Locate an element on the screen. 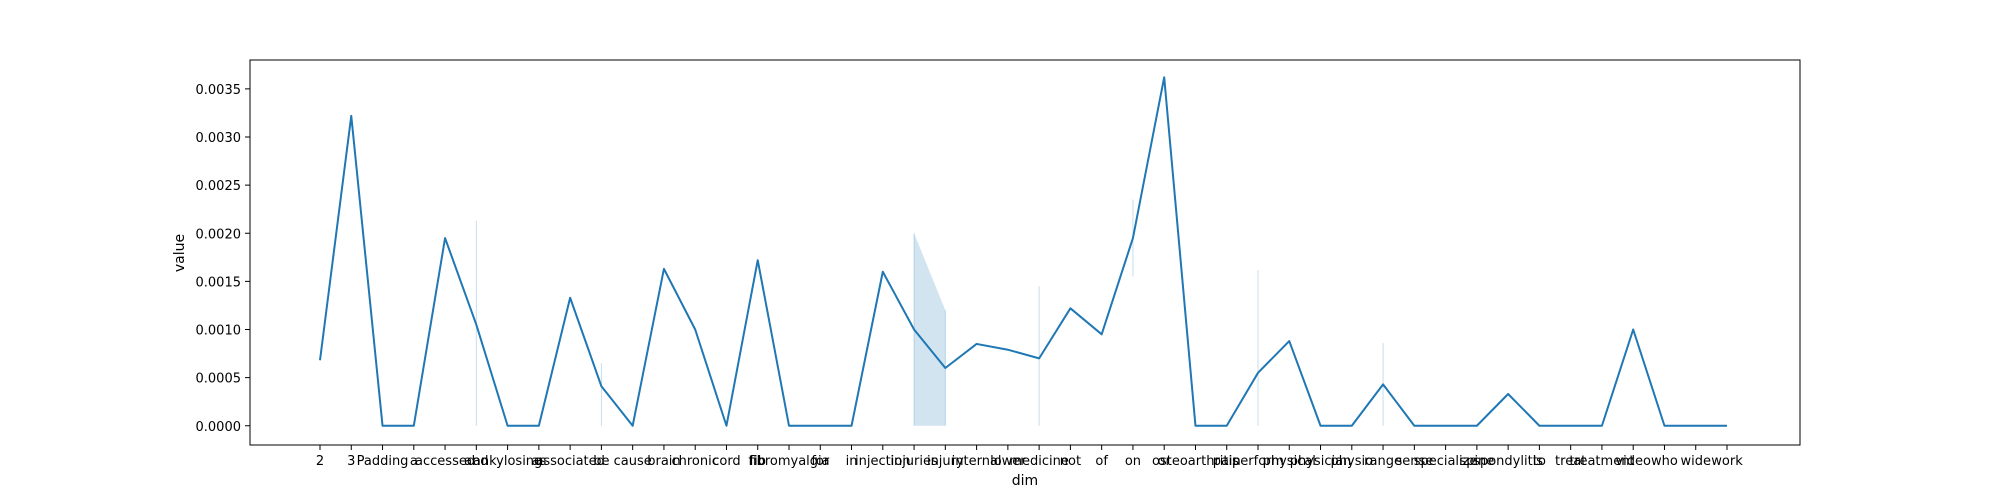  ci-band-segment-injuries is located at coordinates (930, 329).